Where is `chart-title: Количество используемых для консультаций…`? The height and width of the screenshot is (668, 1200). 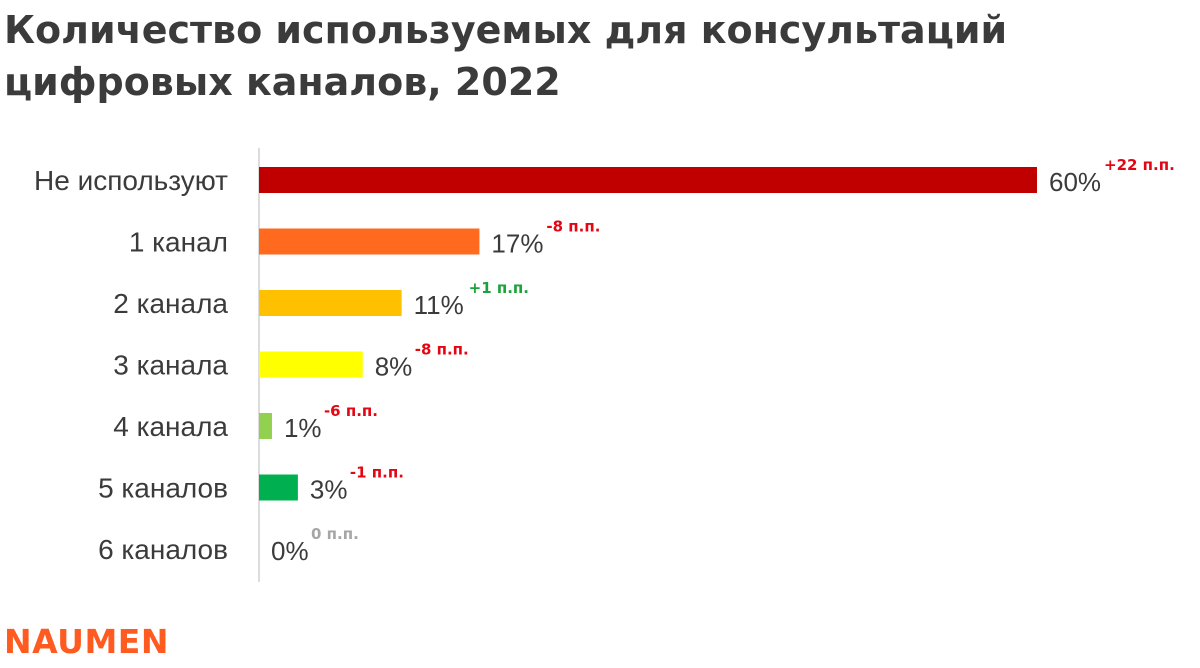 chart-title: Количество используемых для консультаций… is located at coordinates (506, 56).